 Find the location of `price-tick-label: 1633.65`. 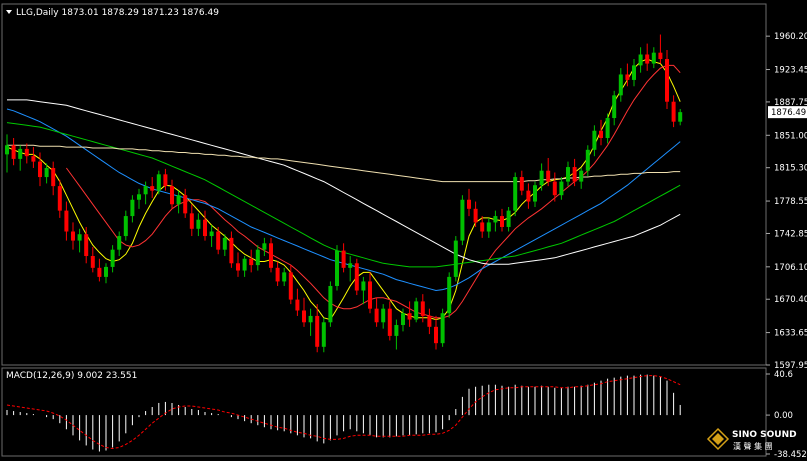

price-tick-label: 1633.65 is located at coordinates (790, 334).